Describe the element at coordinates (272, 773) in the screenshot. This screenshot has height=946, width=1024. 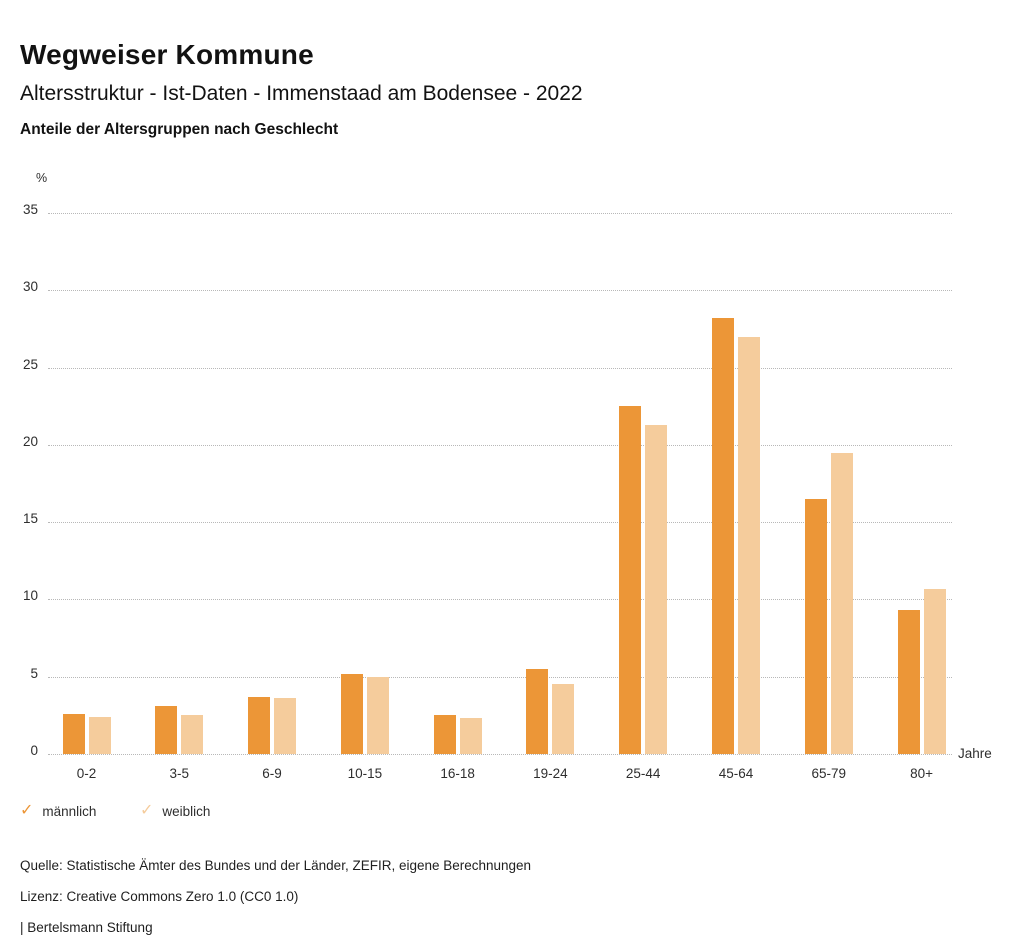
I see `x-tick-label: 6-9` at that location.